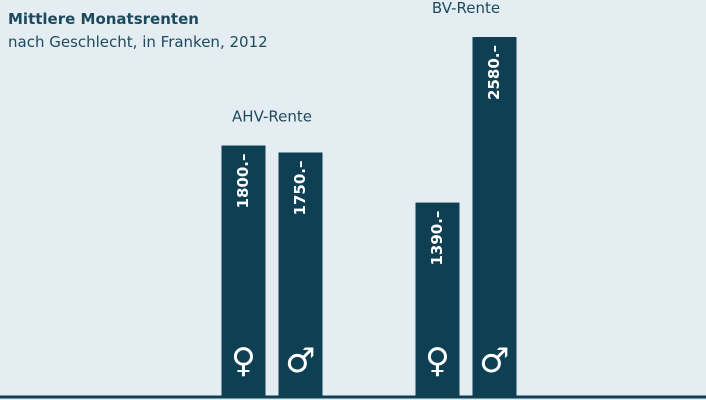  I want to click on value-label: 1750.–, so click(300, 187).